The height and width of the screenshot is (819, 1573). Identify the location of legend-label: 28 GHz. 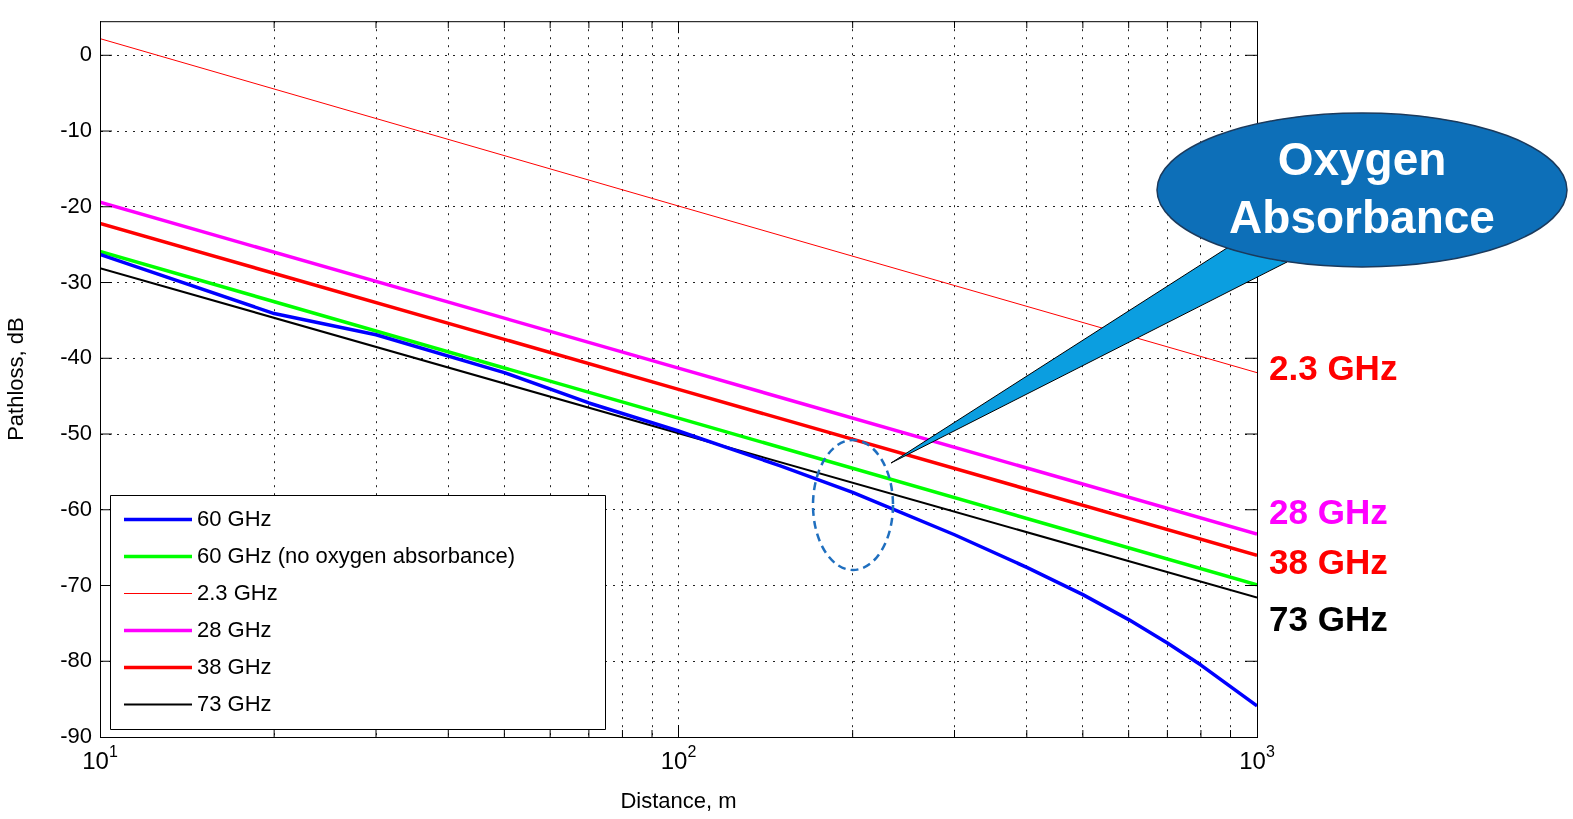
(234, 629).